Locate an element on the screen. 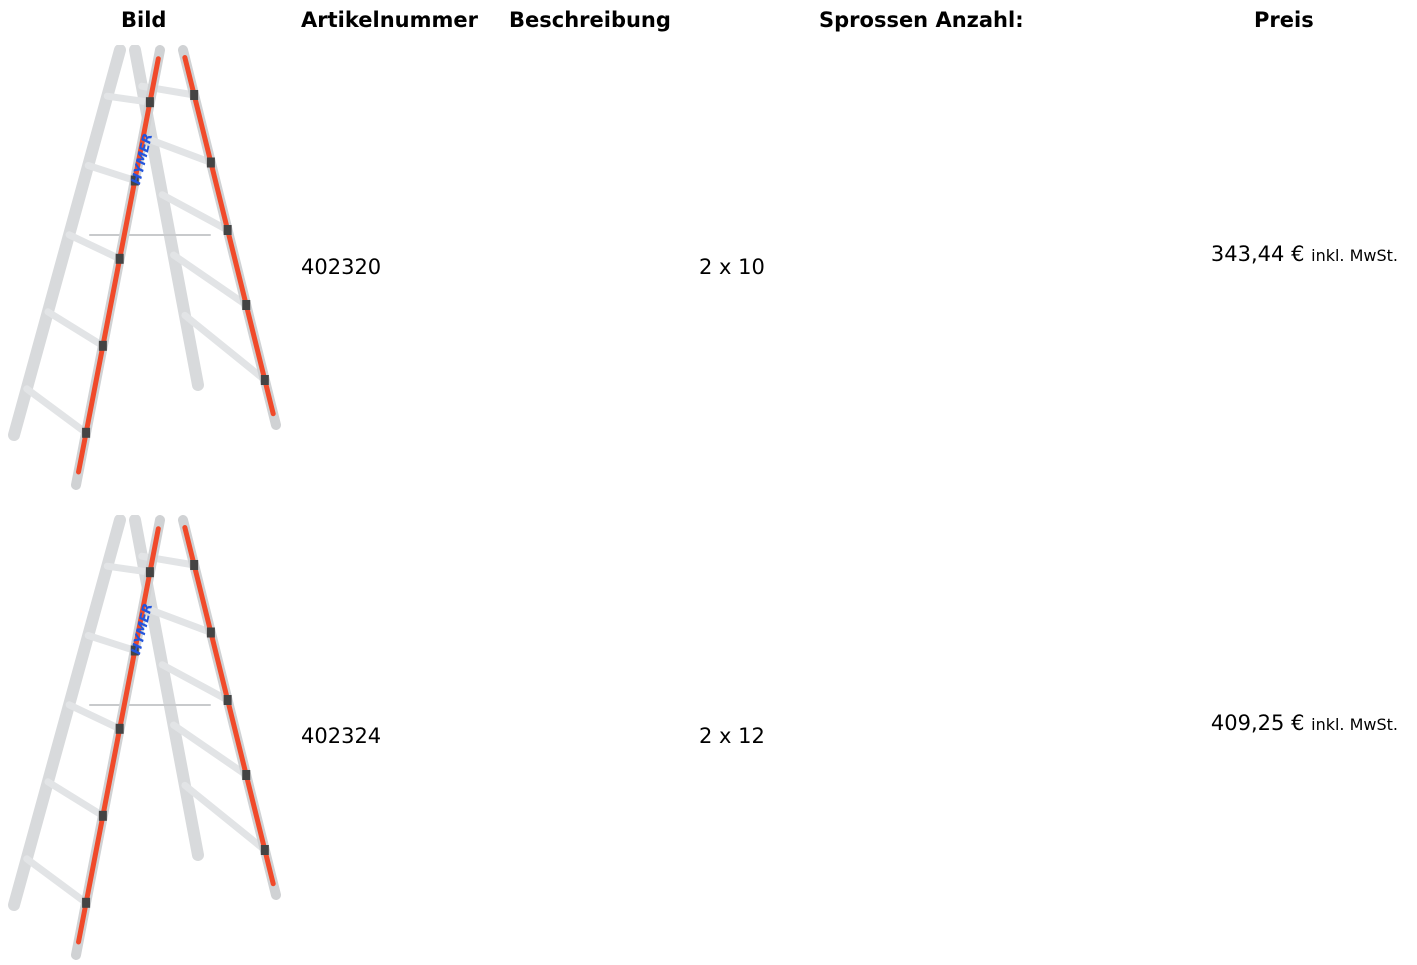 Image resolution: width=1417 pixels, height=965 pixels. article-number: 402320 is located at coordinates (341, 267).